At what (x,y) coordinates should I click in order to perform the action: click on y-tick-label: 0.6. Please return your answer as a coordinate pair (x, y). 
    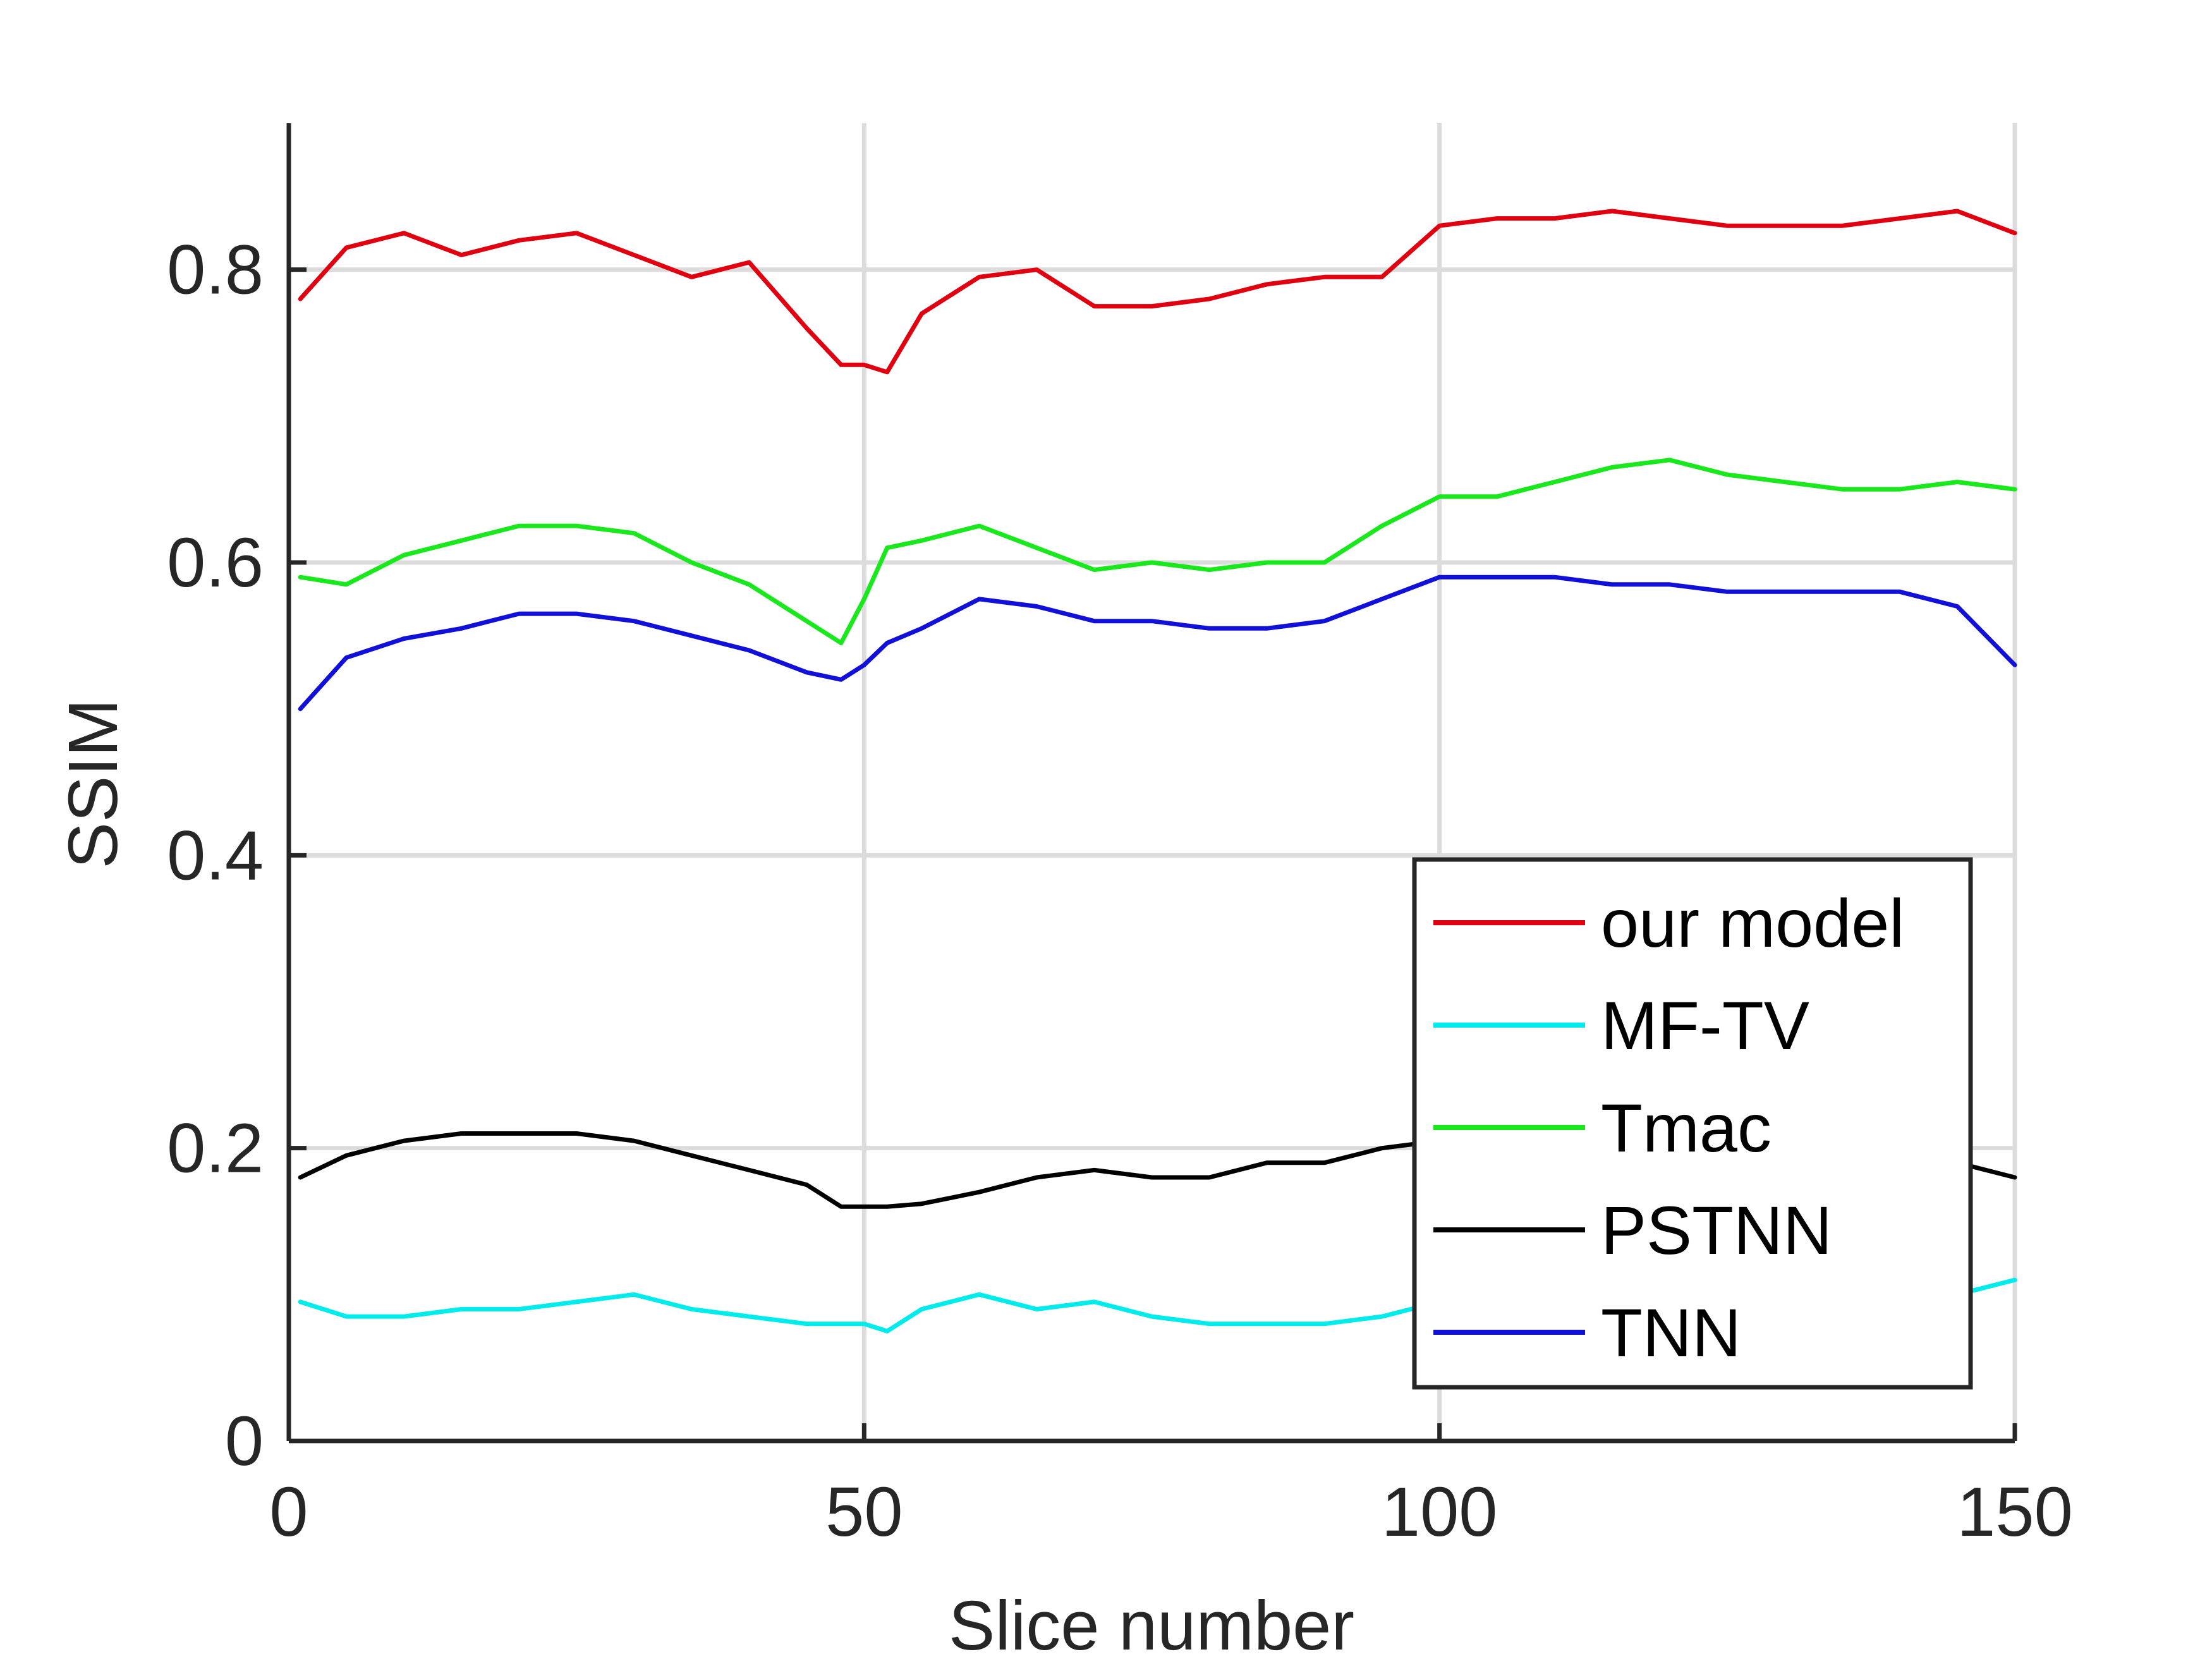
    Looking at the image, I should click on (215, 563).